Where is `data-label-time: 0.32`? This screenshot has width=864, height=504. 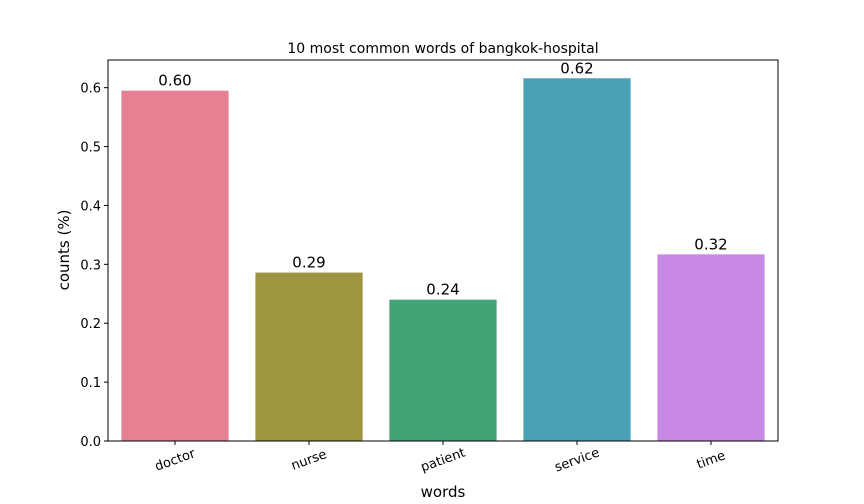 data-label-time: 0.32 is located at coordinates (710, 244).